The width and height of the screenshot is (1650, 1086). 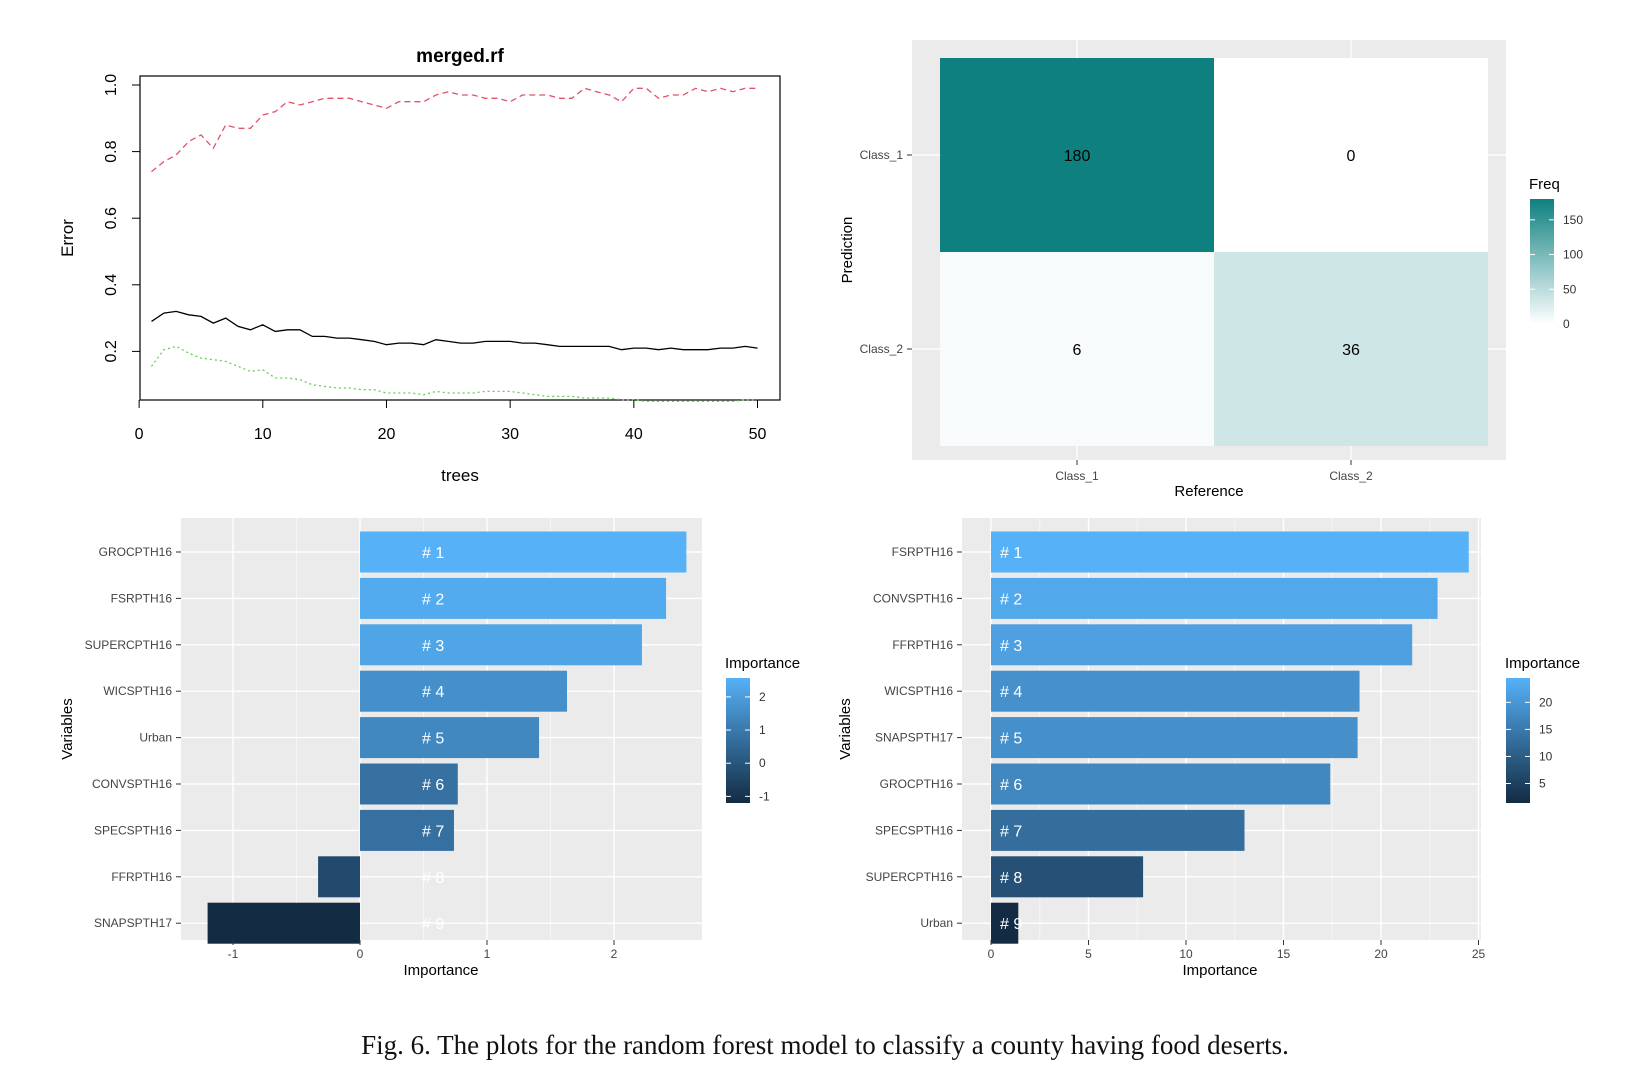 I want to click on bar-xtick-label: 15, so click(x=1284, y=954).